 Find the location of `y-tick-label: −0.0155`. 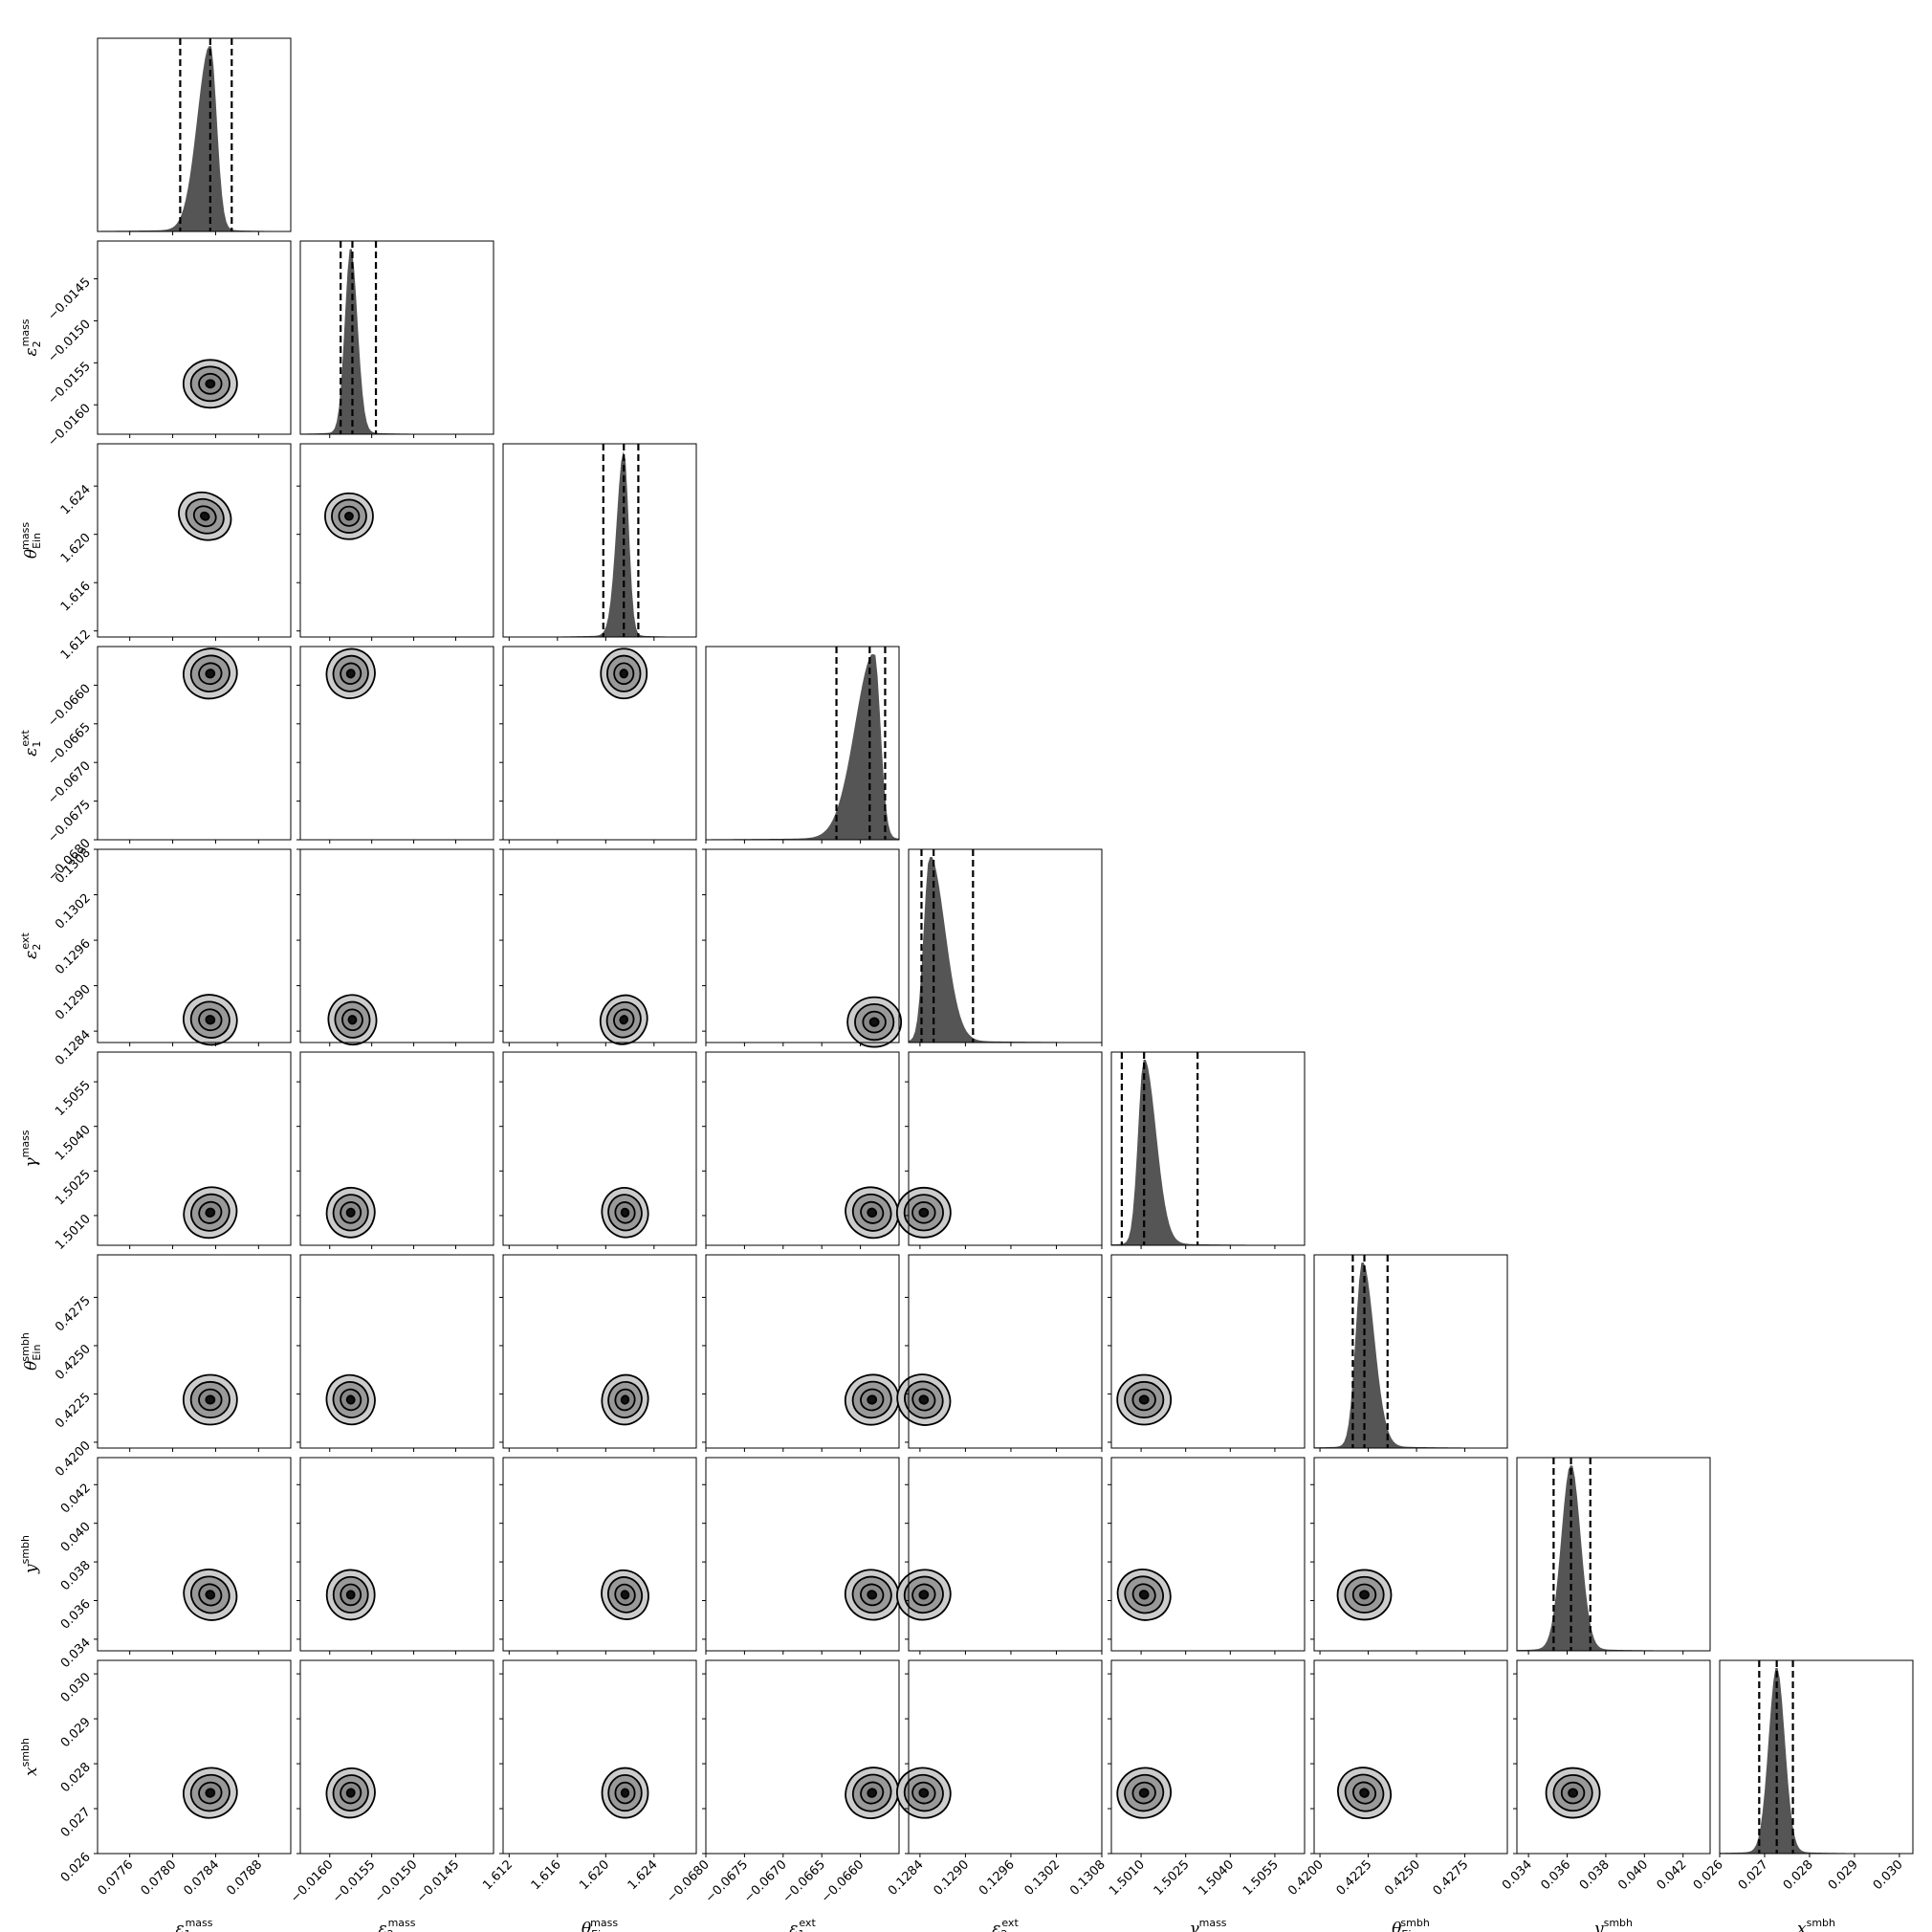

y-tick-label: −0.0155 is located at coordinates (69, 383).